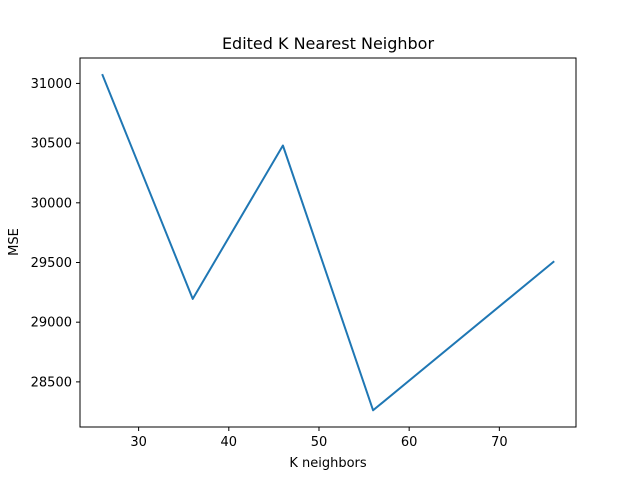 Image resolution: width=640 pixels, height=480 pixels. Describe the element at coordinates (51, 144) in the screenshot. I see `y-tick-label: 30500` at that location.